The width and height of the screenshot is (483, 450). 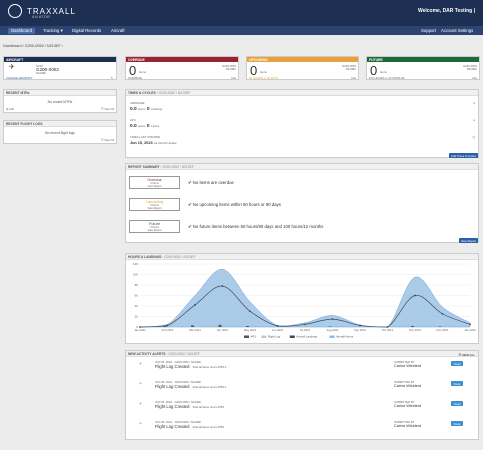 I want to click on upcoming-reg: N213EF, so click(x=350, y=69).